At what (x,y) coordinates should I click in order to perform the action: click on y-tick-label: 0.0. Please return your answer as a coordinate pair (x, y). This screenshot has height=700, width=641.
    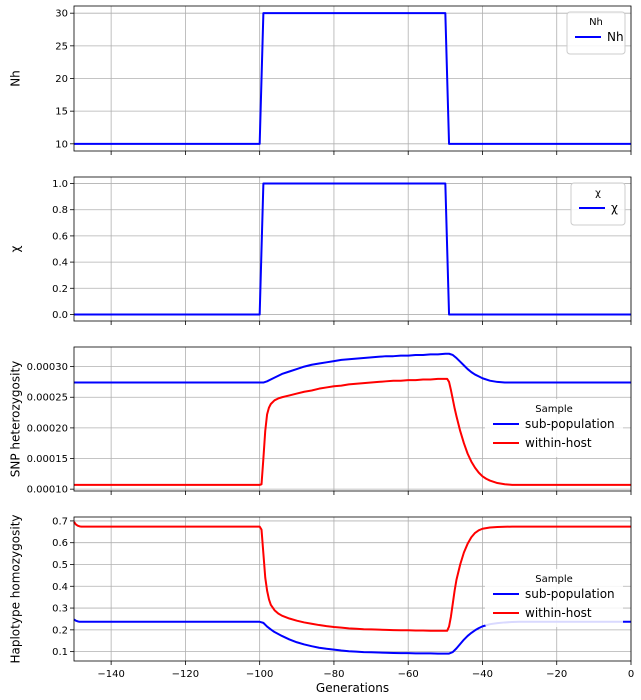
    Looking at the image, I should click on (60, 315).